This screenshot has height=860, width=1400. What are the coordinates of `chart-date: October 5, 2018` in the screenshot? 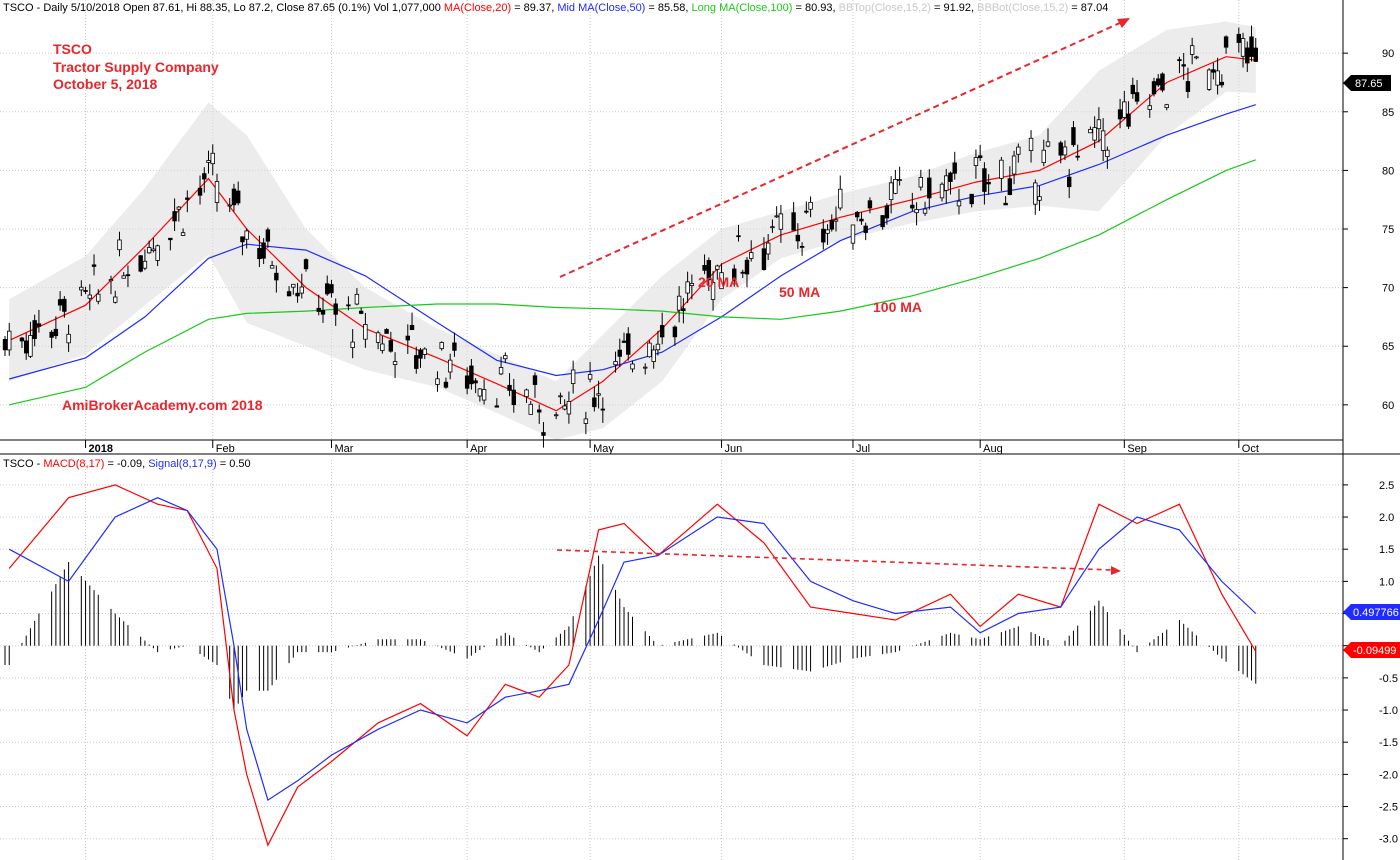 It's located at (105, 84).